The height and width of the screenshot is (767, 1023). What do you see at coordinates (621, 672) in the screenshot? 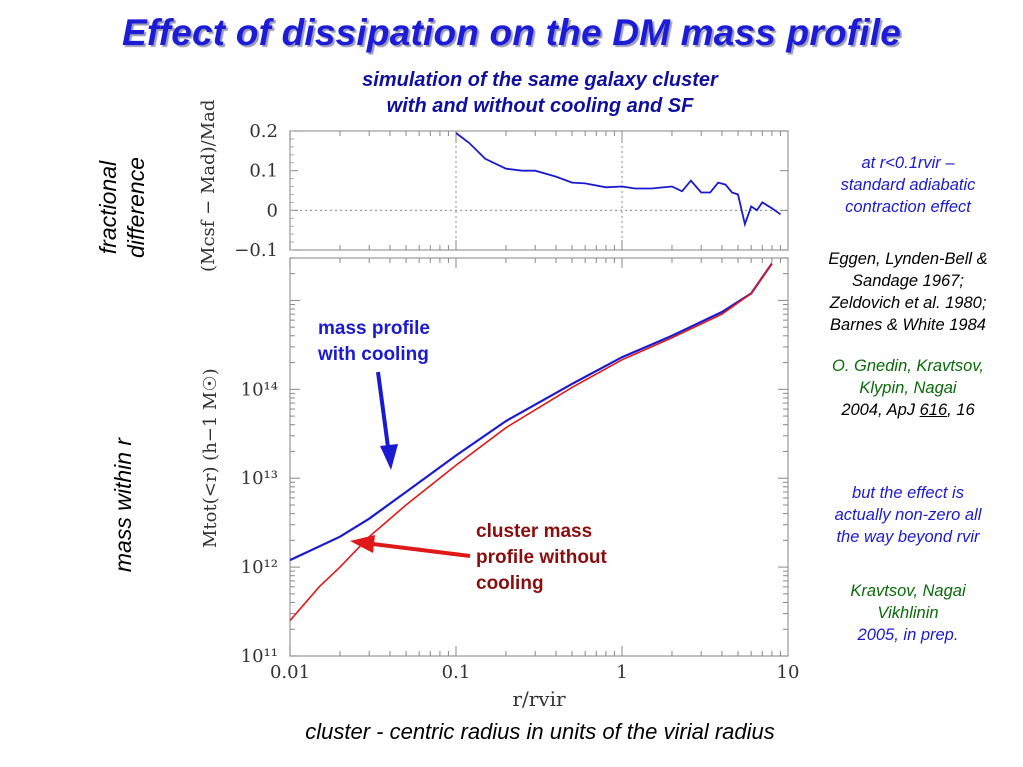
I see `x-tick-label: 1` at bounding box center [621, 672].